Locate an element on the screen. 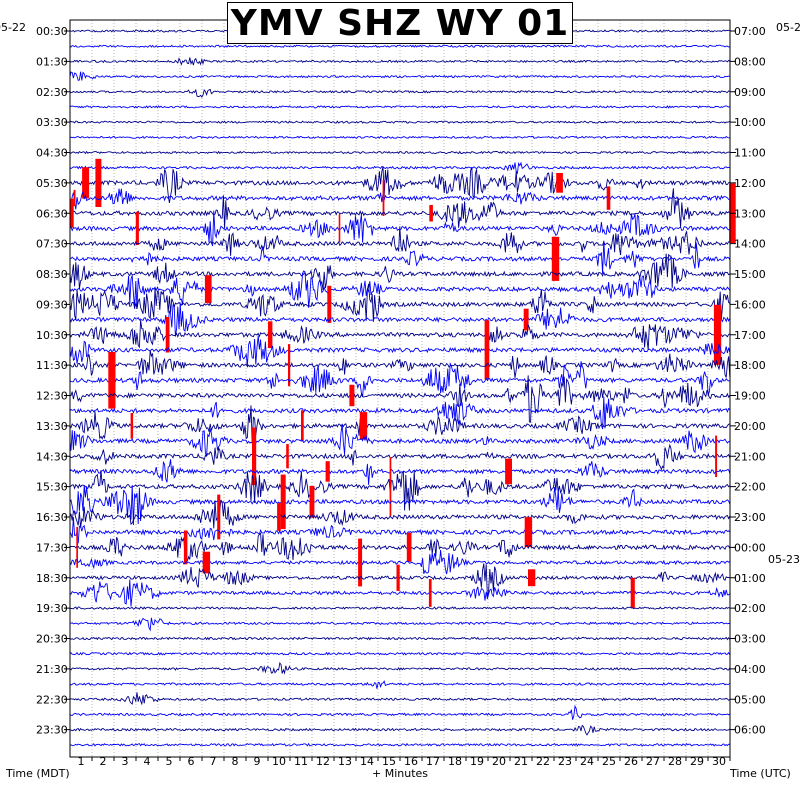 This screenshot has height=800, width=800. x-tick-label: 16 is located at coordinates (411, 761).